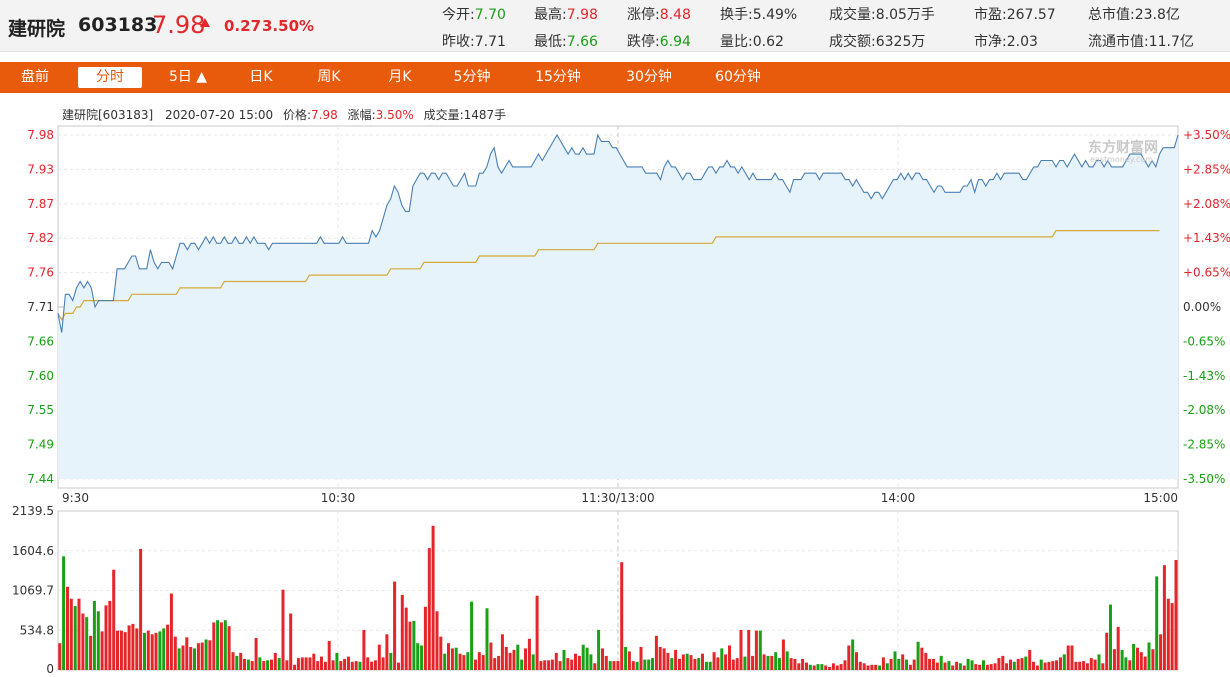 The width and height of the screenshot is (1230, 677). Describe the element at coordinates (649, 77) in the screenshot. I see `tab-9: 30分钟` at that location.